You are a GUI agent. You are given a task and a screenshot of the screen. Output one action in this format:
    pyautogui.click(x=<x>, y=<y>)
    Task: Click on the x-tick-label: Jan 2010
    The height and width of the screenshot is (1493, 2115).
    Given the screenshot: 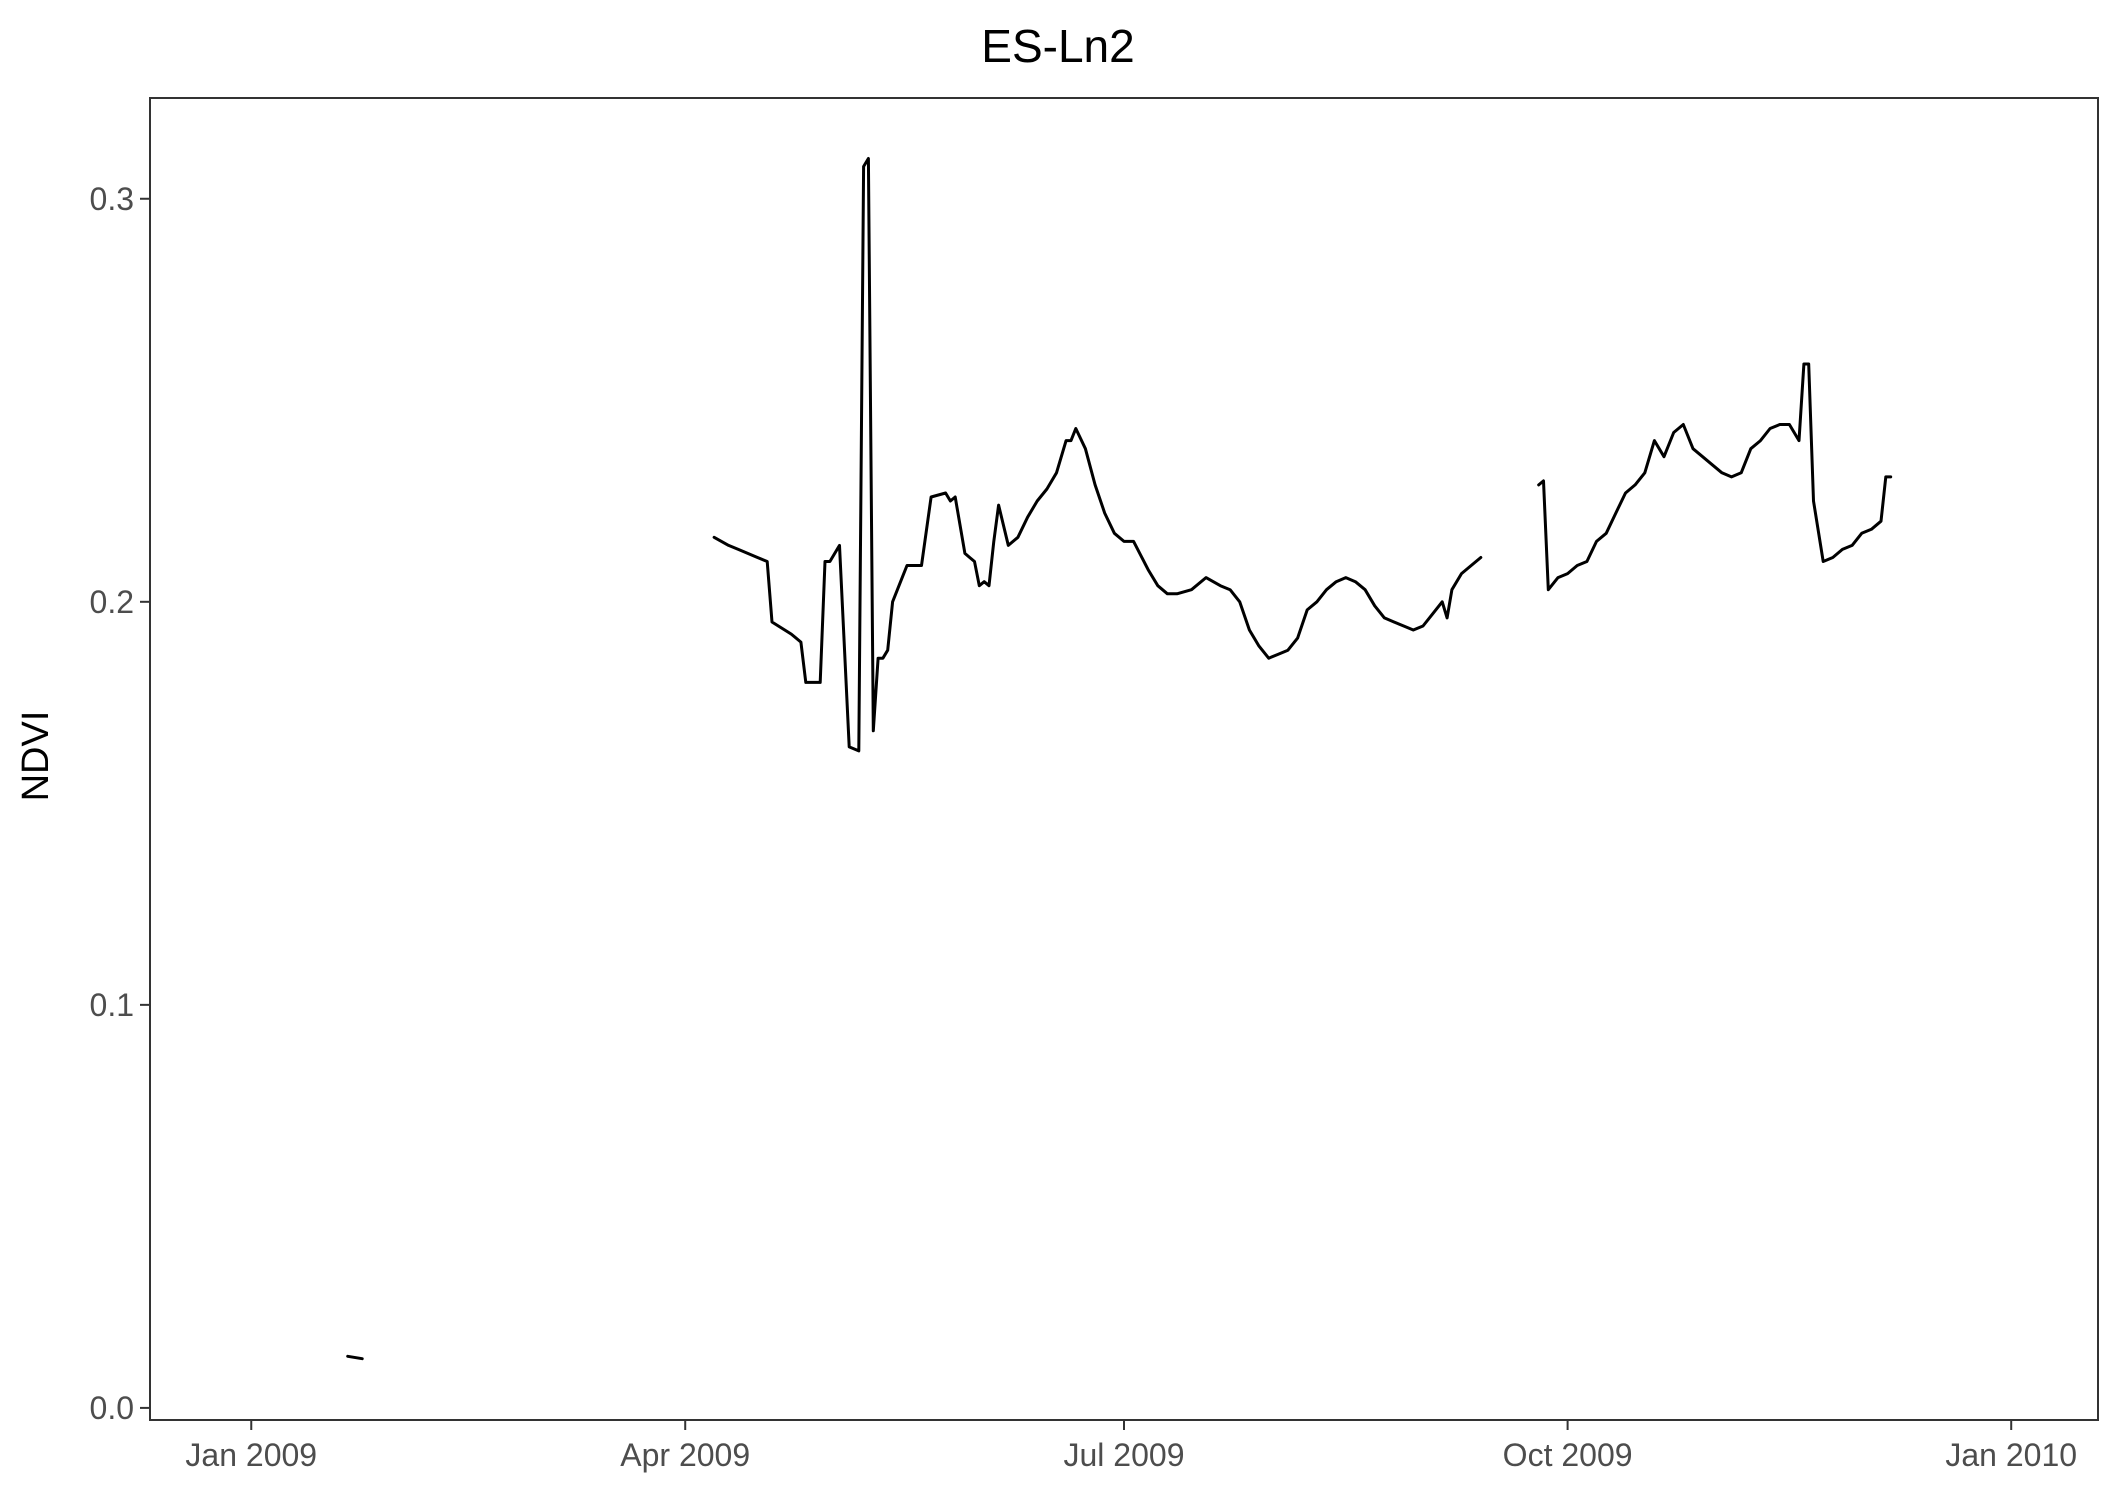 What is the action you would take?
    pyautogui.click(x=2011, y=1455)
    